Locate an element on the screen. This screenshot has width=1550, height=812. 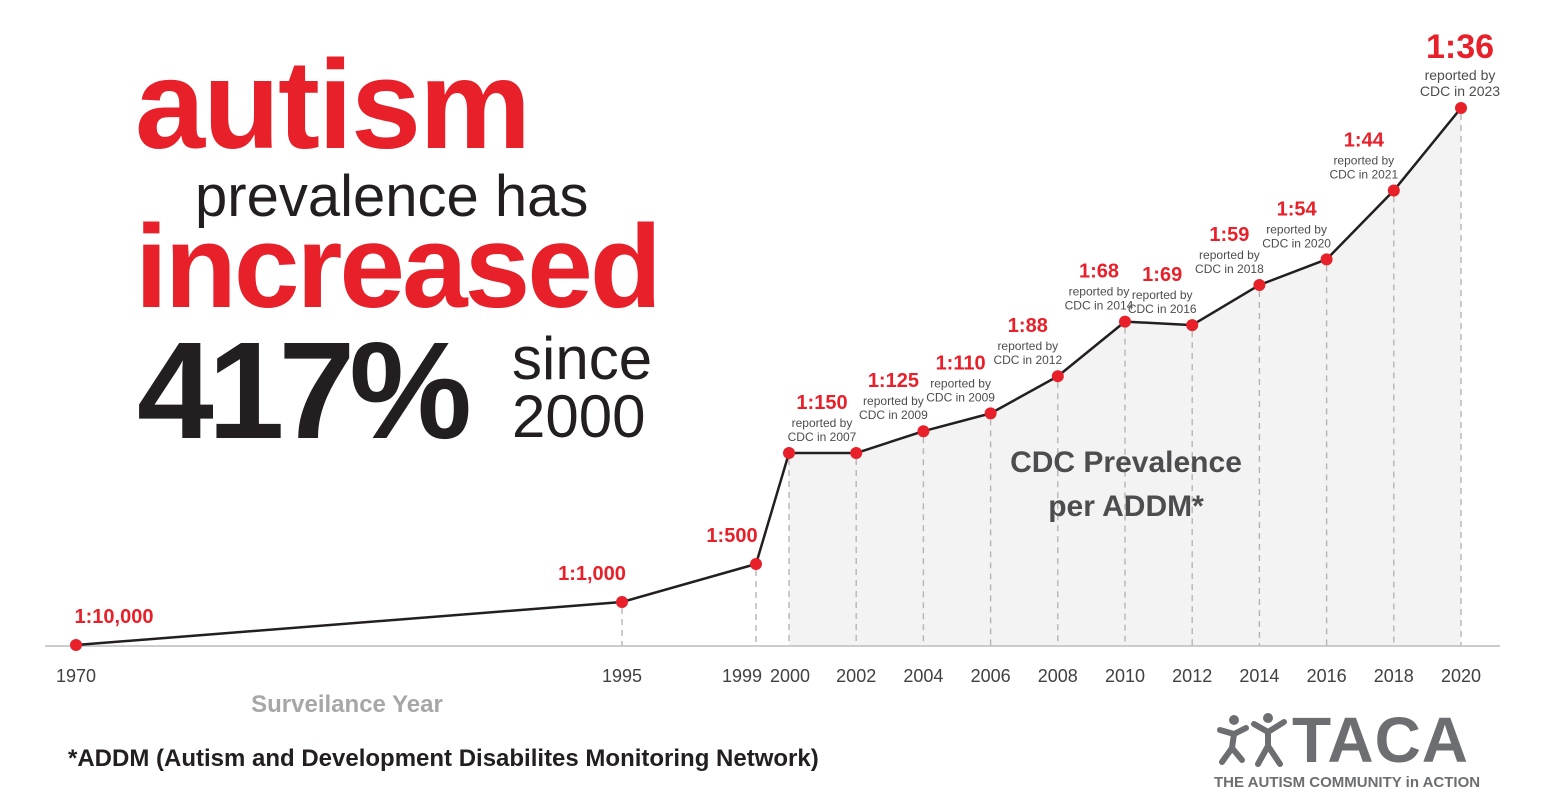
data-note-2000-a: reported by is located at coordinates (822, 423).